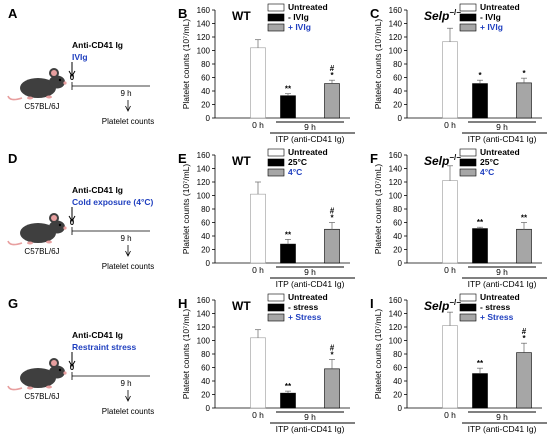 This screenshot has width=550, height=440. What do you see at coordinates (442, 15) in the screenshot?
I see `chart-title: Selp−/−` at bounding box center [442, 15].